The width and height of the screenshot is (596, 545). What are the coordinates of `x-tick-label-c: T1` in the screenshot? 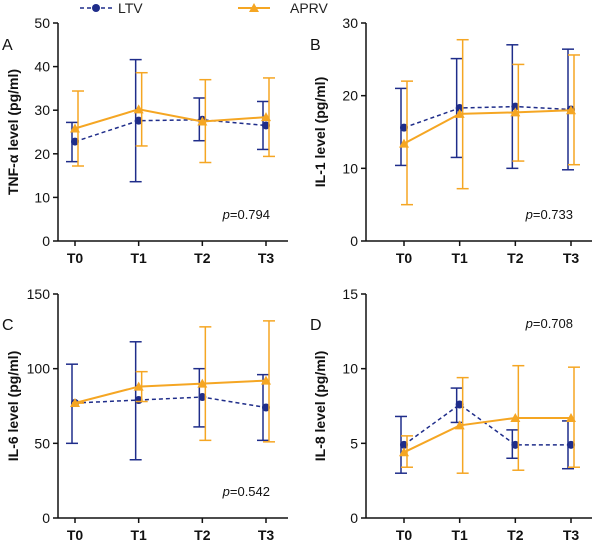 It's located at (138, 535).